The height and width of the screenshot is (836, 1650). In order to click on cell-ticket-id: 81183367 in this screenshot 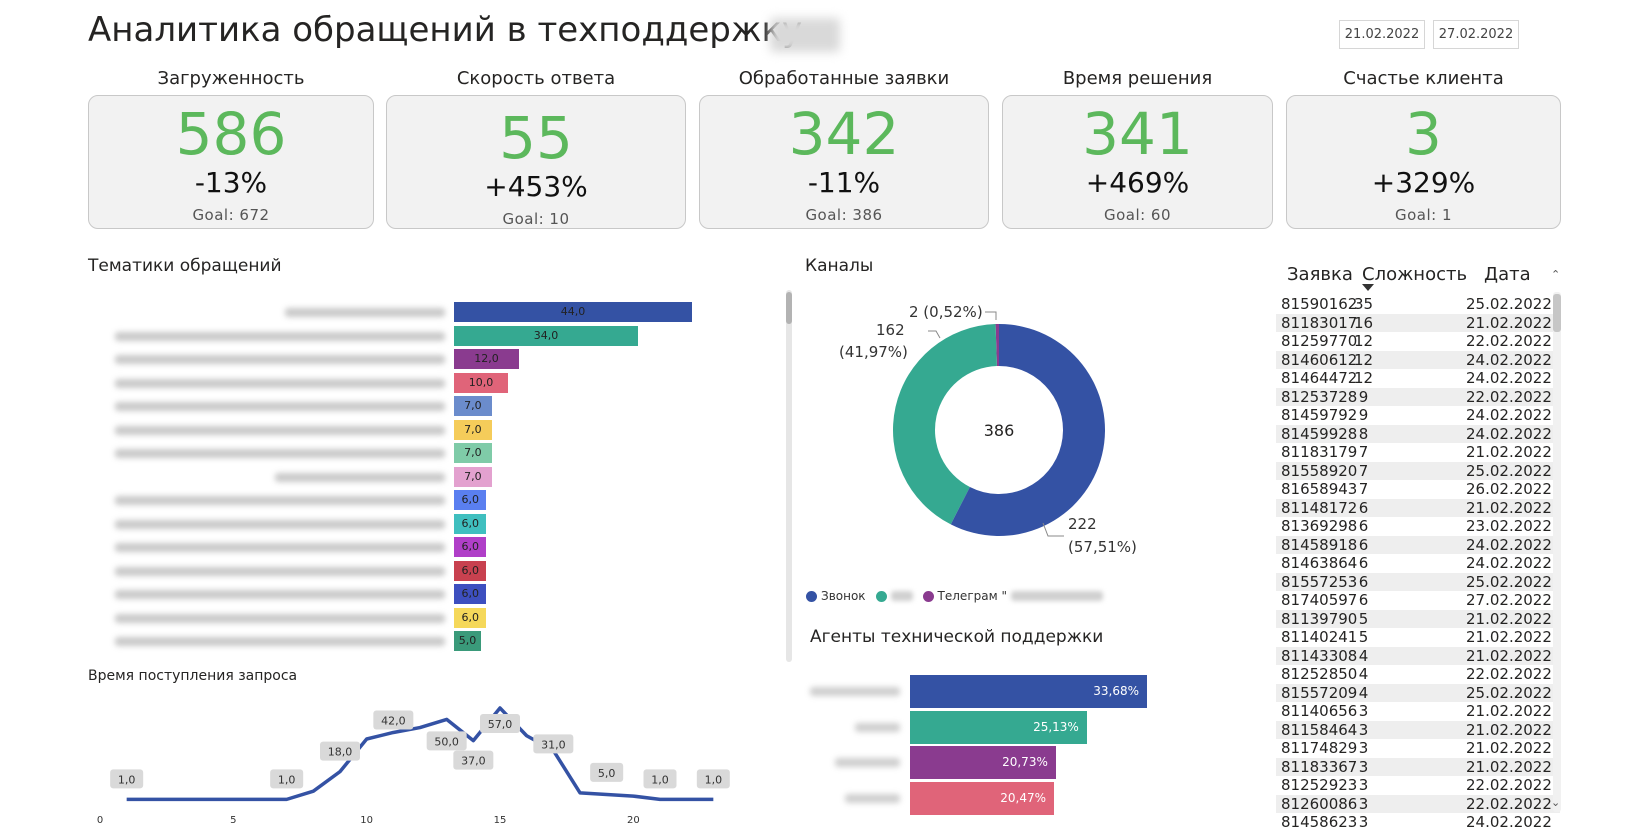, I will do `click(1319, 766)`.